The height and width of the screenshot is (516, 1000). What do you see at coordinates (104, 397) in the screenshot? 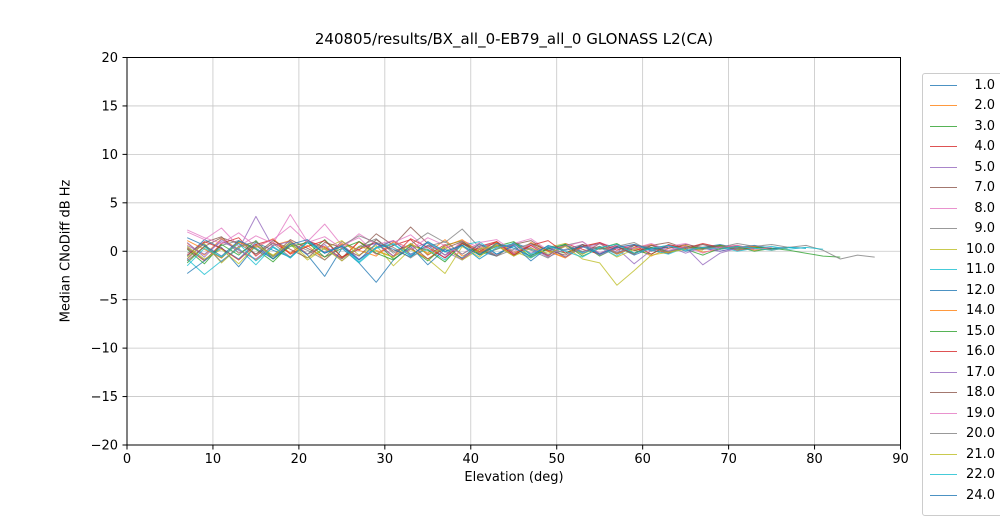
I see `y-tick-label--15: −15` at bounding box center [104, 397].